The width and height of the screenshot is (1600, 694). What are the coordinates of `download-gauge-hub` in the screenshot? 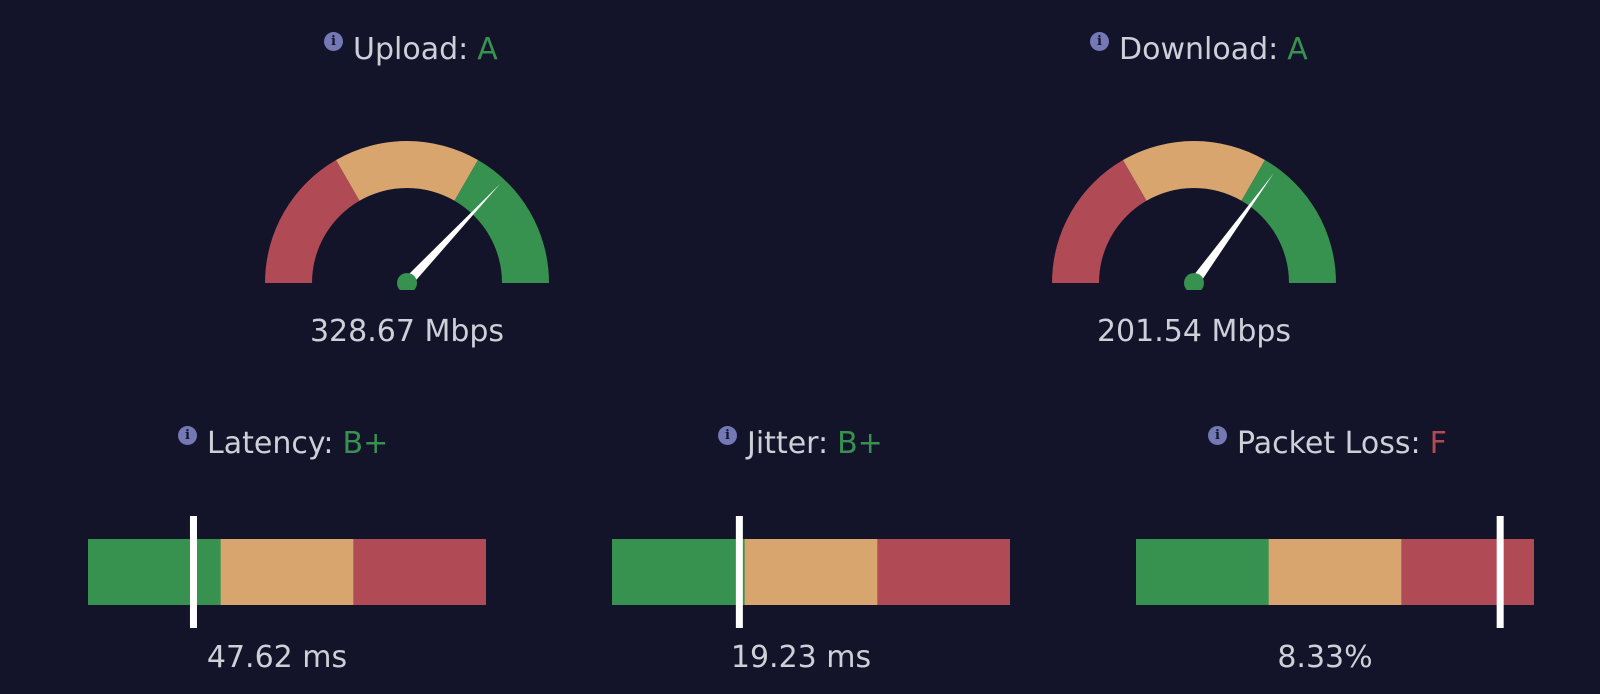 It's located at (1194, 281).